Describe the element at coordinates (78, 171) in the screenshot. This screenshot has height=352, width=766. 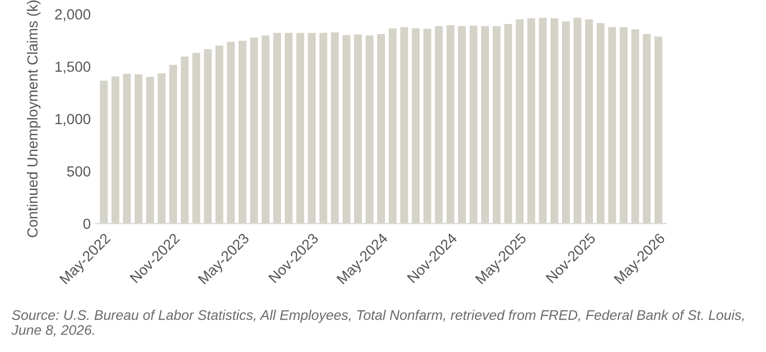
I see `y-tick-label: 500` at that location.